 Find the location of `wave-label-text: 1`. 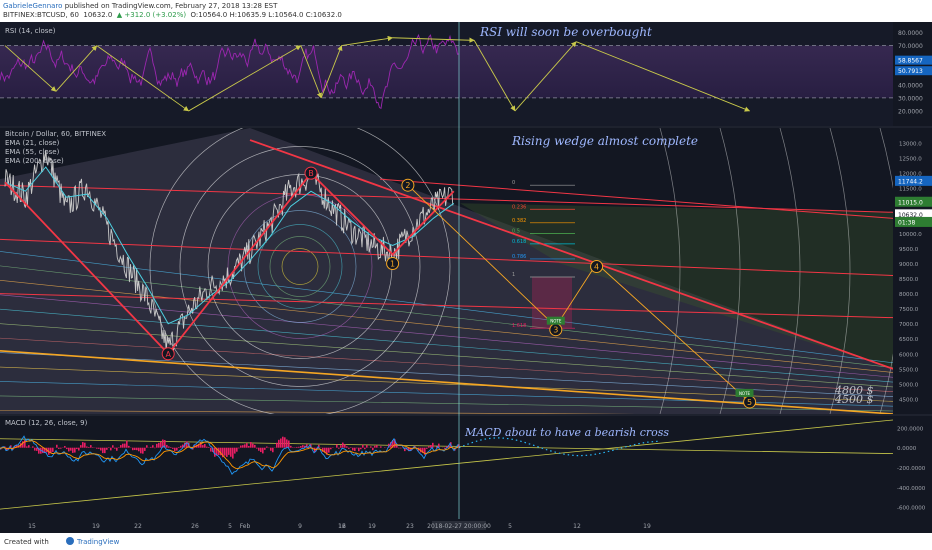

wave-label-text: 1 is located at coordinates (392, 263).